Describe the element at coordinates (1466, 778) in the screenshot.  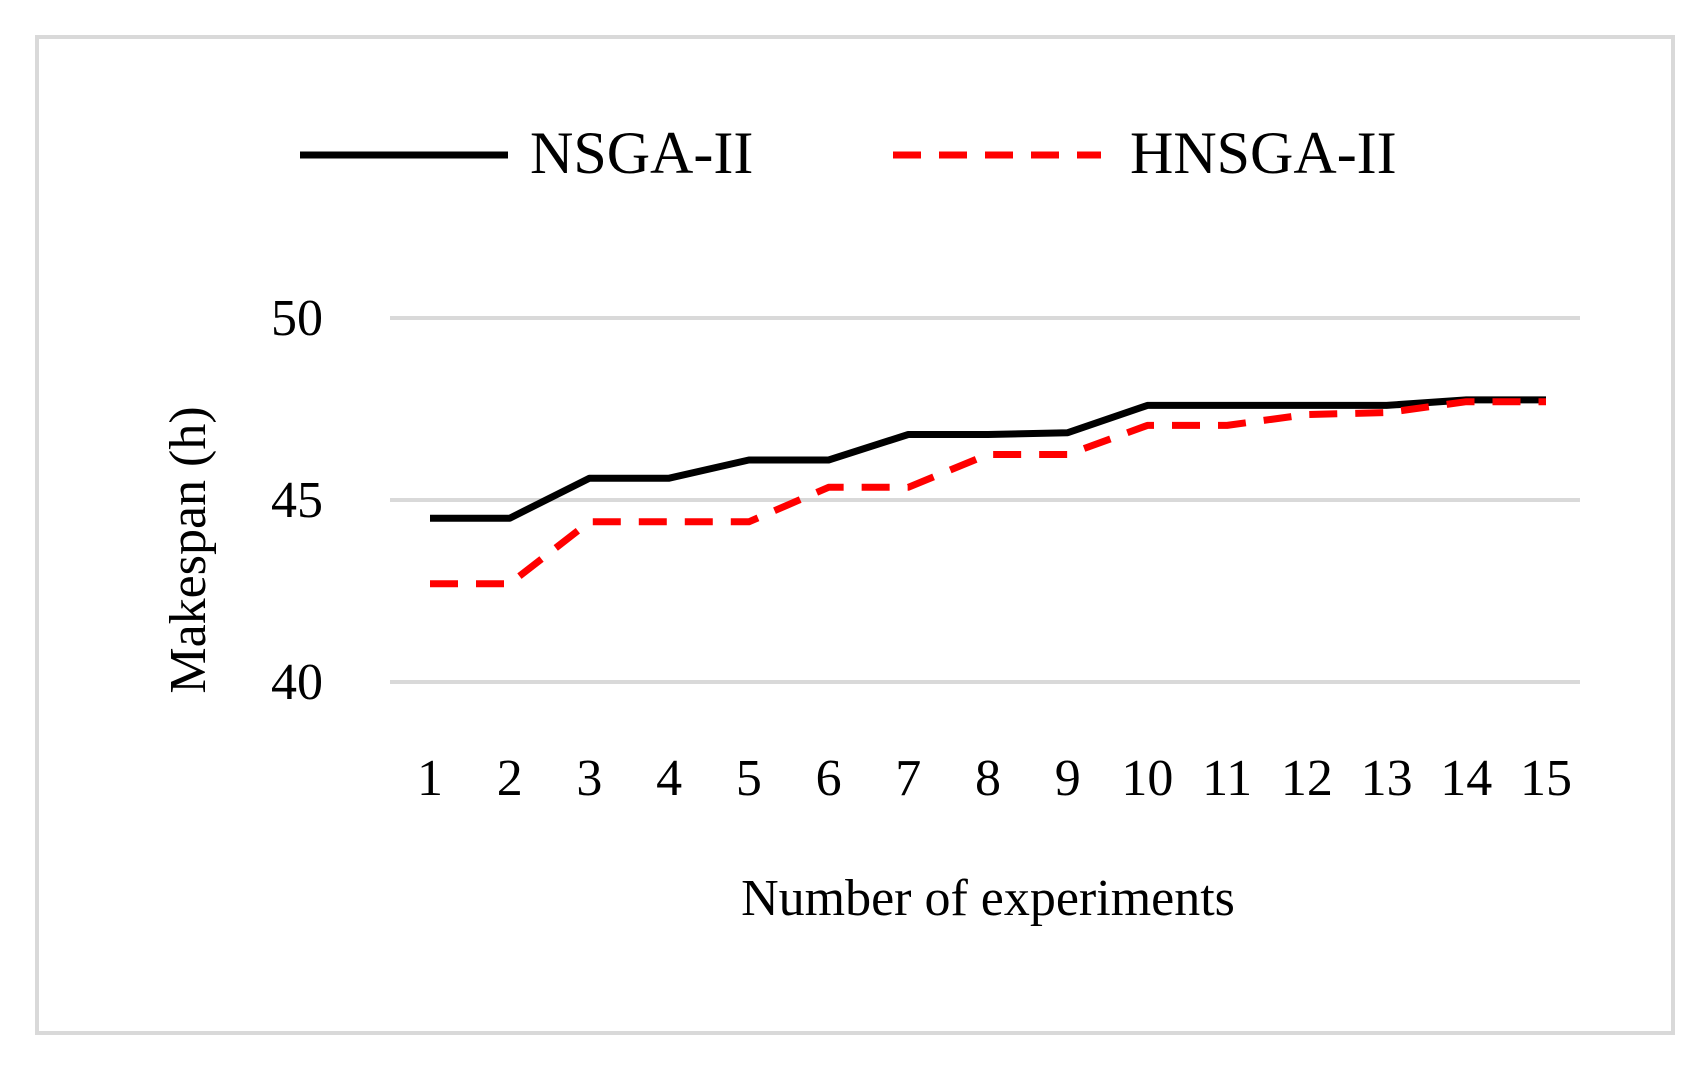
I see `x-tick-label: 14` at that location.